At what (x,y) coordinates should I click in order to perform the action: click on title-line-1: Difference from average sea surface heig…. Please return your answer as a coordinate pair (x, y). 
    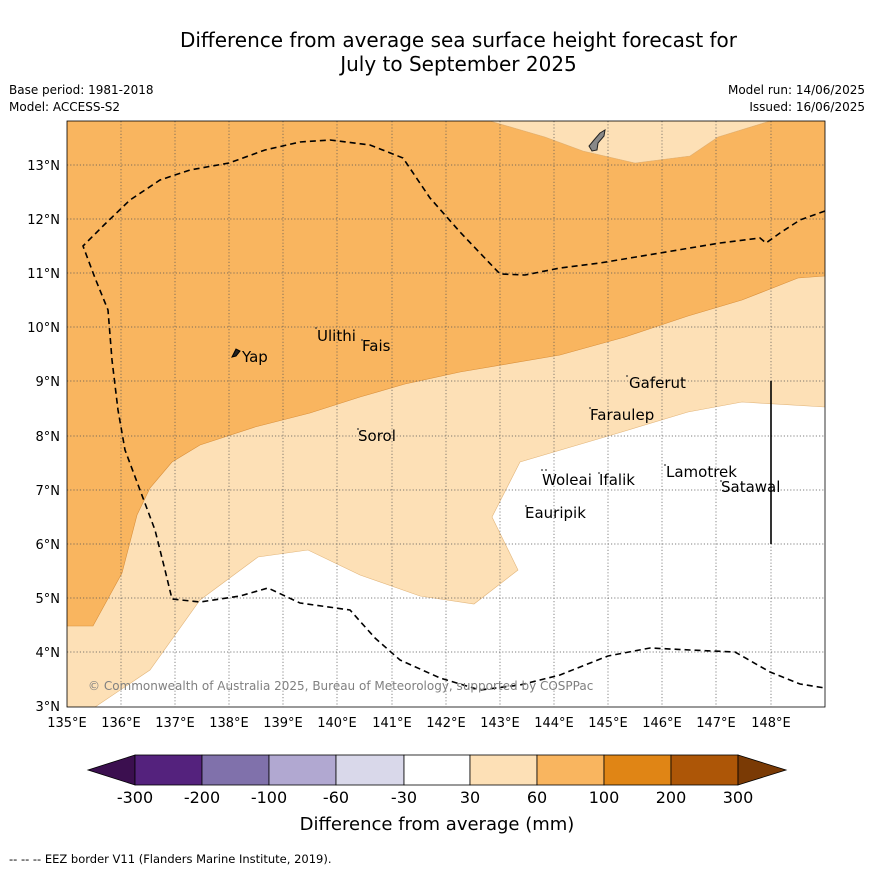
    Looking at the image, I should click on (458, 40).